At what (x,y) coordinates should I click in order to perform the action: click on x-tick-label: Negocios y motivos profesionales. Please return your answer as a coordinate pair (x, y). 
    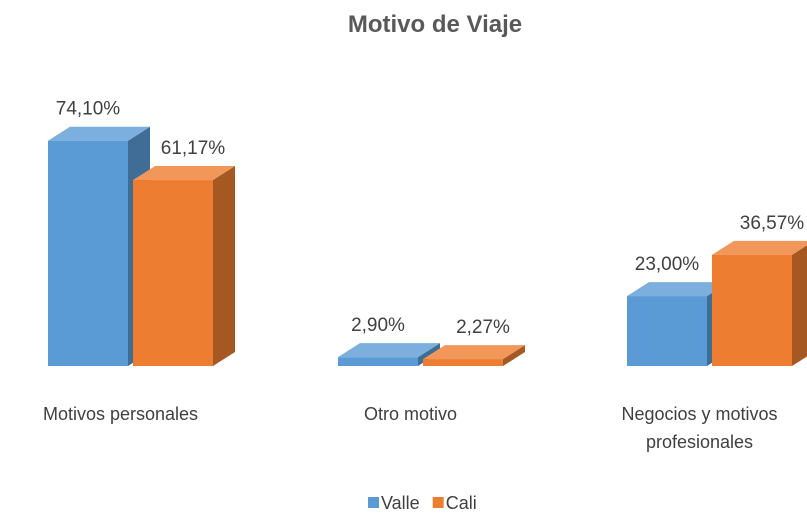
    Looking at the image, I should click on (699, 428).